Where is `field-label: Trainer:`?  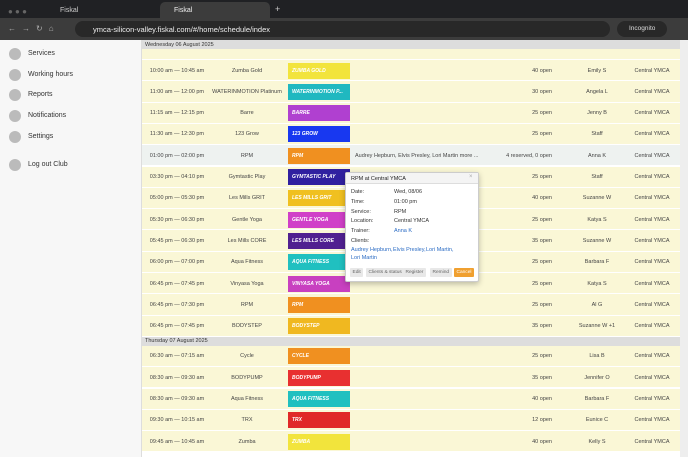 field-label: Trainer: is located at coordinates (360, 231).